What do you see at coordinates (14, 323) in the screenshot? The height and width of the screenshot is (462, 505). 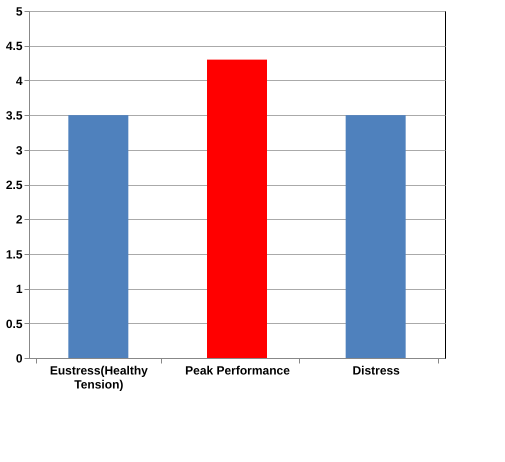 I see `y-tick-label: 0.5` at bounding box center [14, 323].